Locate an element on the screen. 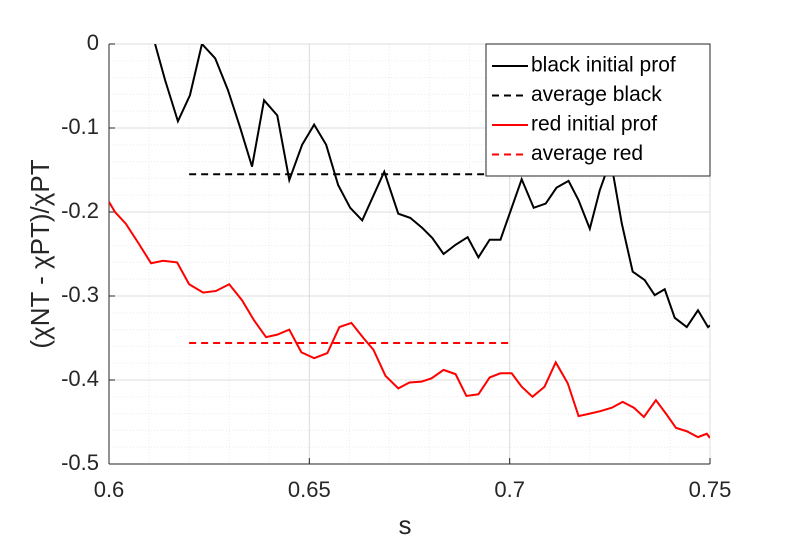  y-tick-label: -0.4 is located at coordinates (80, 378).